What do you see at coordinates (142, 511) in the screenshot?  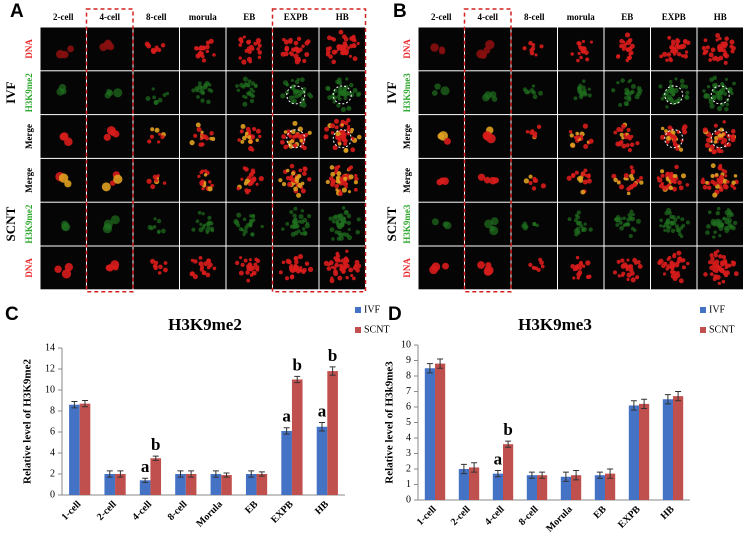 I see `x-tick-label: 4-cell` at bounding box center [142, 511].